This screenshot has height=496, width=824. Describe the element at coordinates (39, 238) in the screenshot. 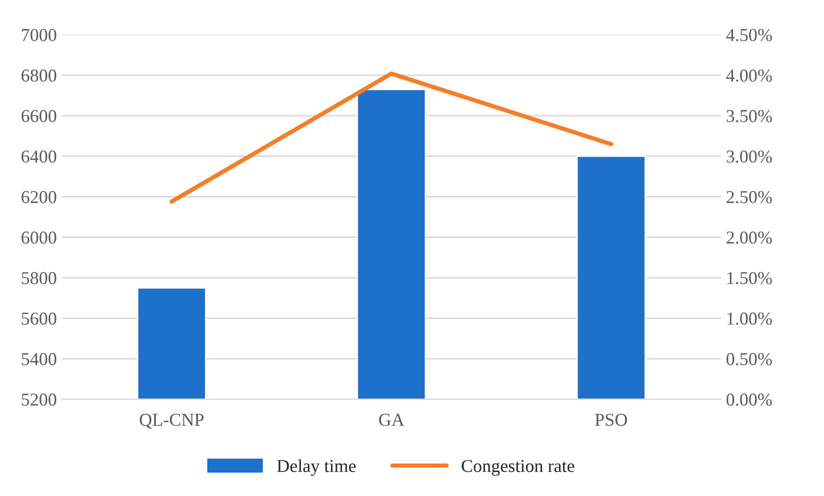

I see `y-tick-label: 6000` at that location.